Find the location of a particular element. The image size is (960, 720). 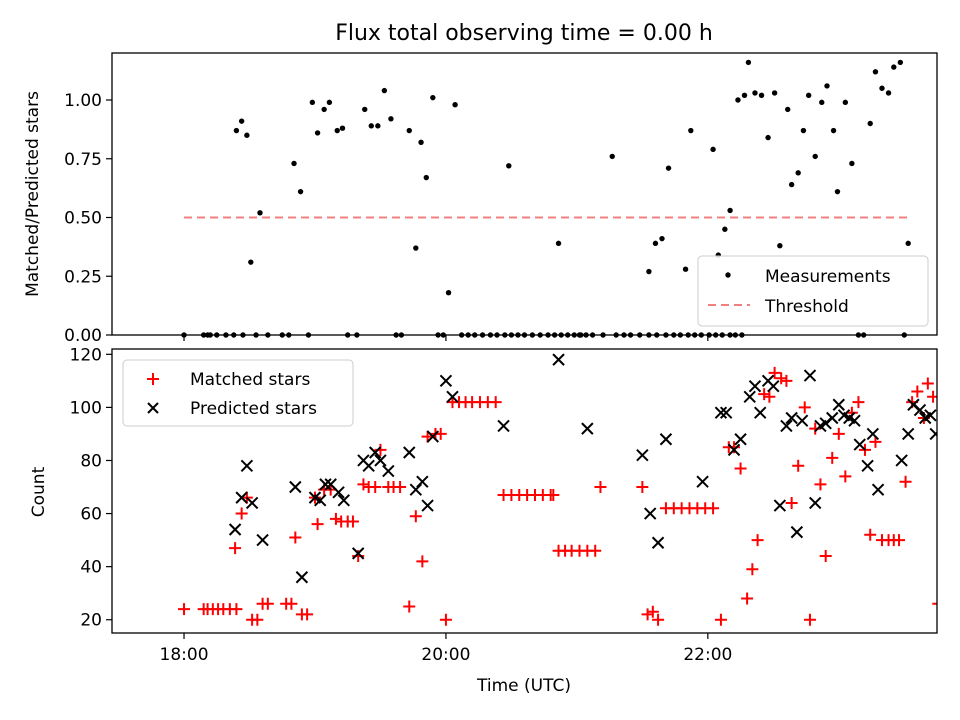

bottom-x-tick-label: 22:00 is located at coordinates (707, 655).